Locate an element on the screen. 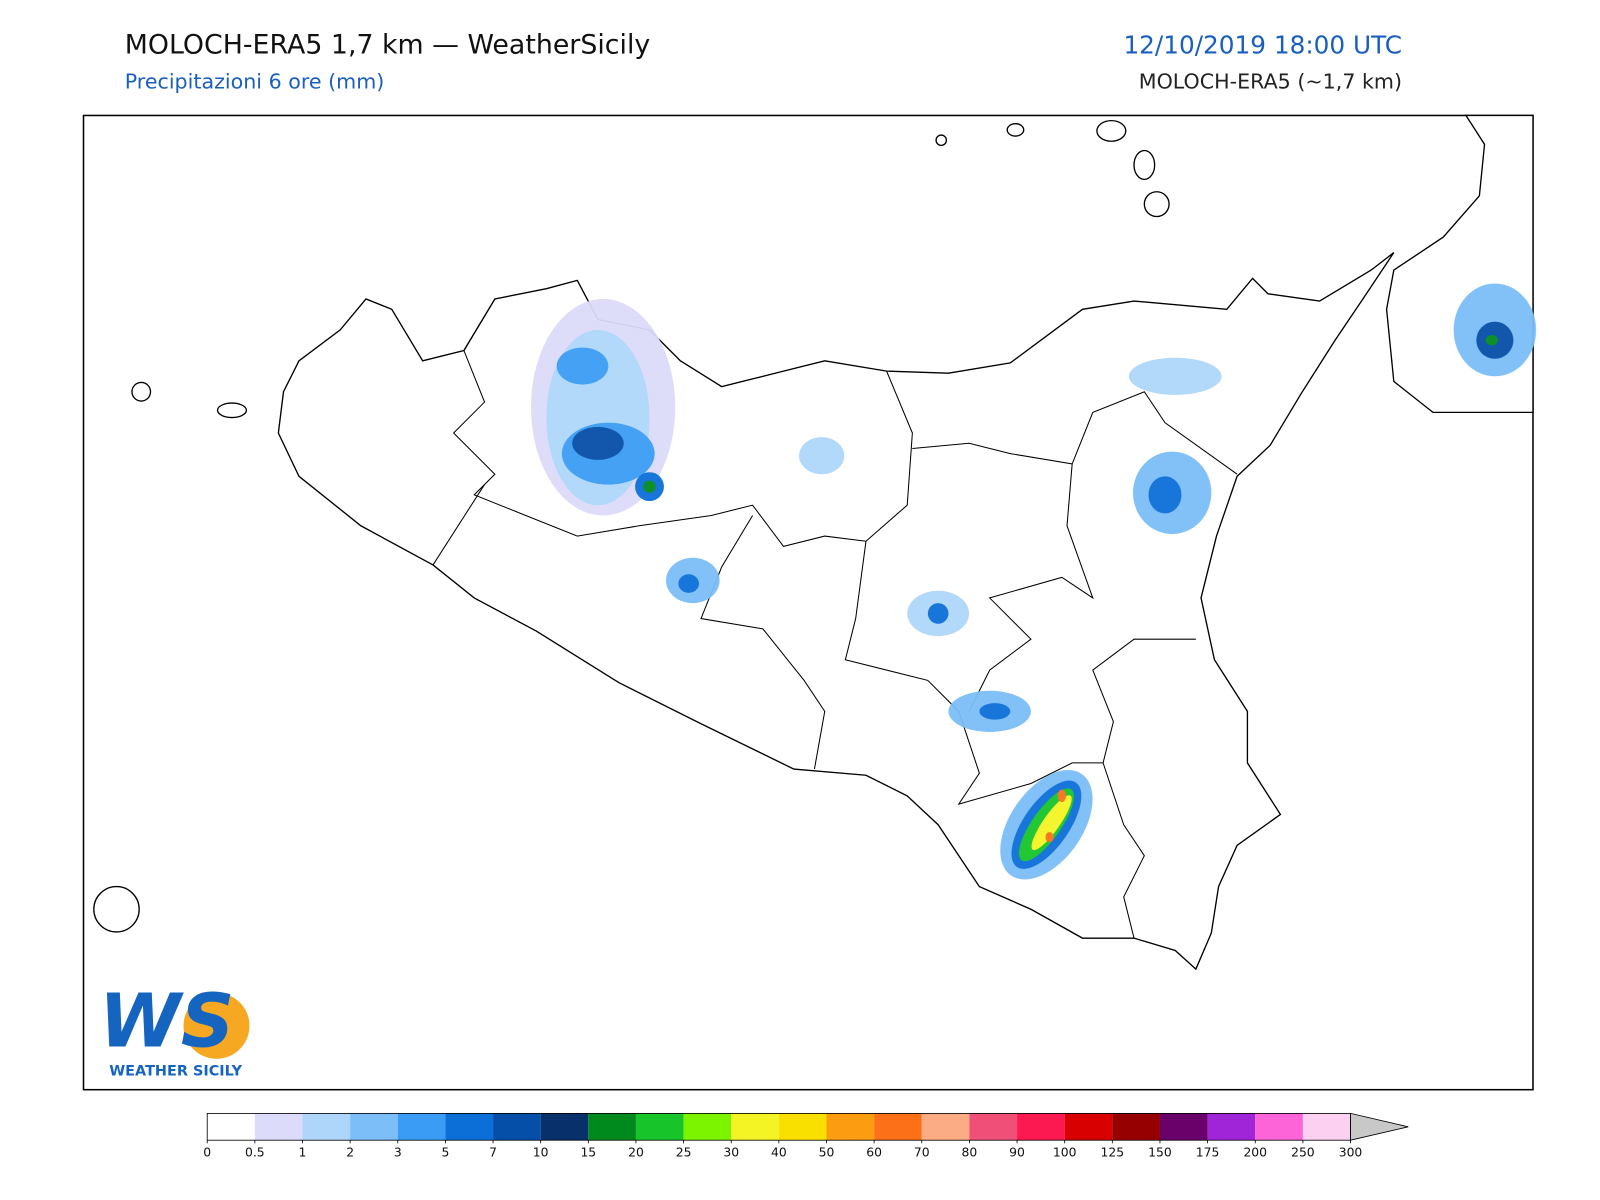 The width and height of the screenshot is (1600, 1200). subtitle: Precipitazioni 6 ore (mm) is located at coordinates (255, 82).